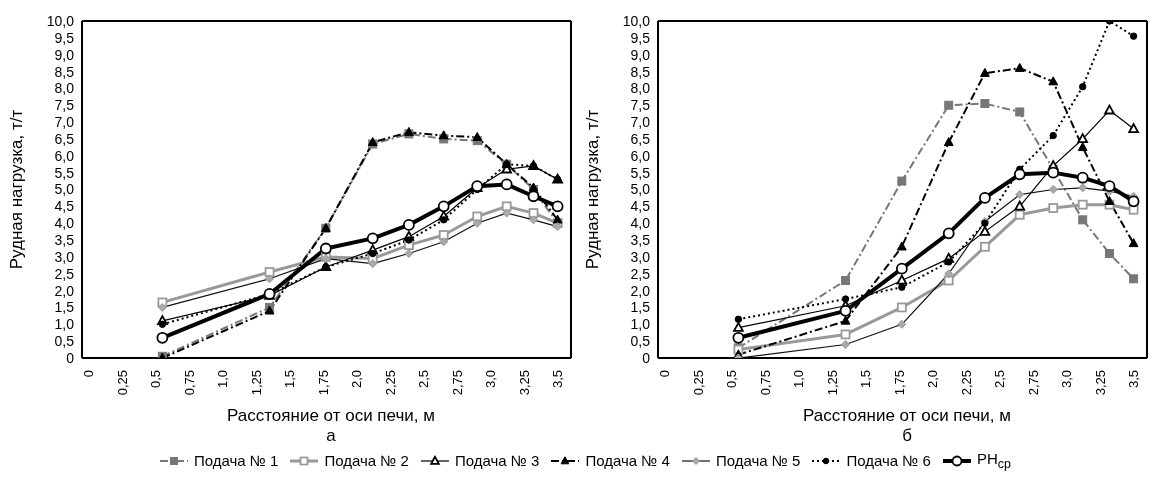 The width and height of the screenshot is (1169, 501). I want to click on legend-label: Подача № 5, so click(758, 460).